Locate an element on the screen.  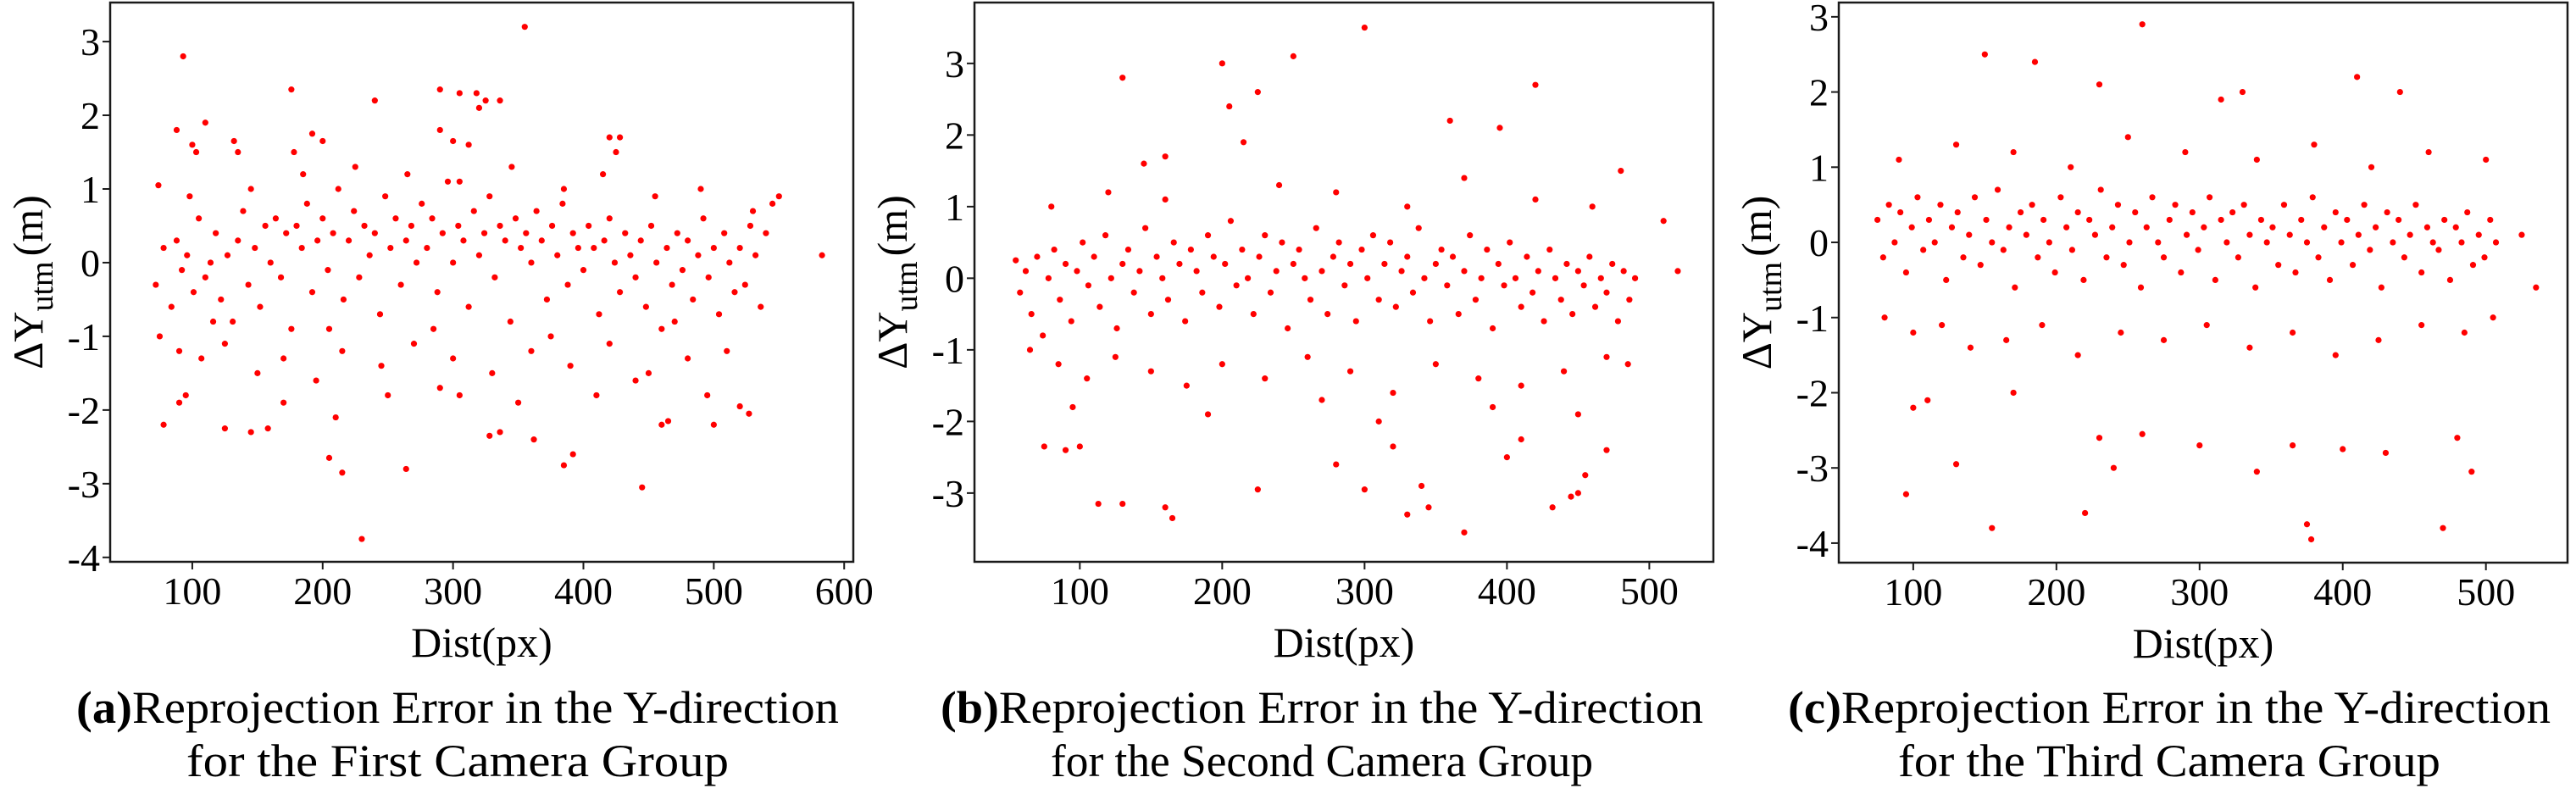
y-axis-label: ΔYutm (m) is located at coordinates (896, 282).